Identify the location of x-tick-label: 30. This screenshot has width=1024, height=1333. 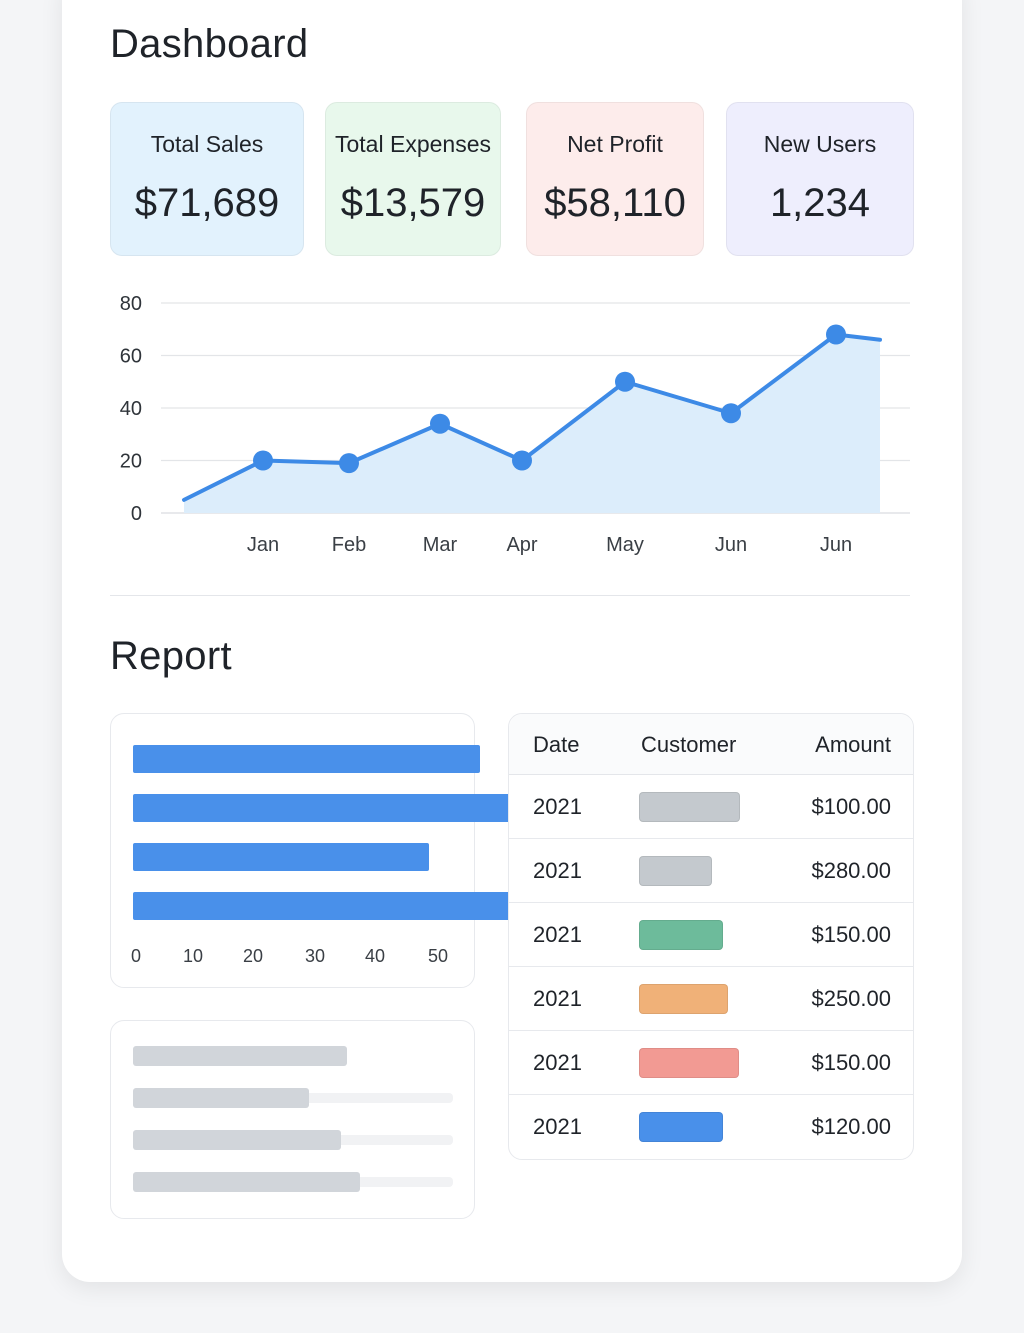
(315, 956).